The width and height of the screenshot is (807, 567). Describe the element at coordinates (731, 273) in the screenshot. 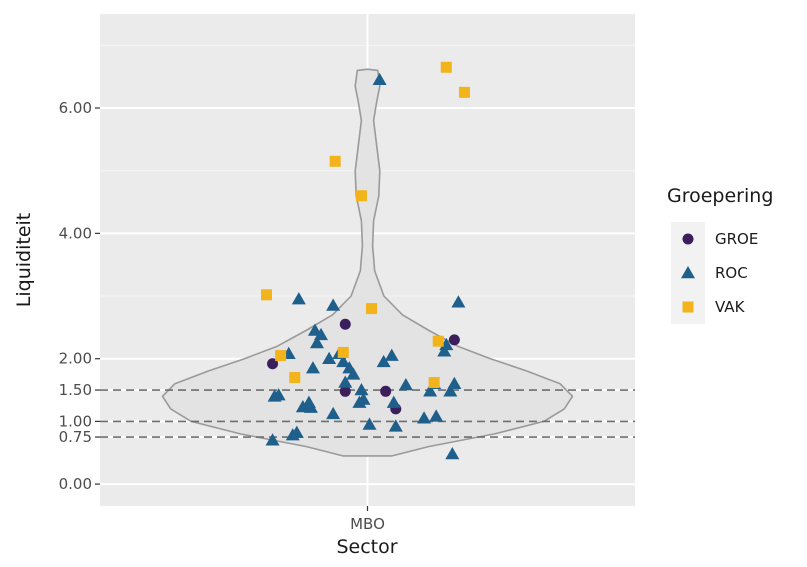

I see `legend-label: ROC` at that location.